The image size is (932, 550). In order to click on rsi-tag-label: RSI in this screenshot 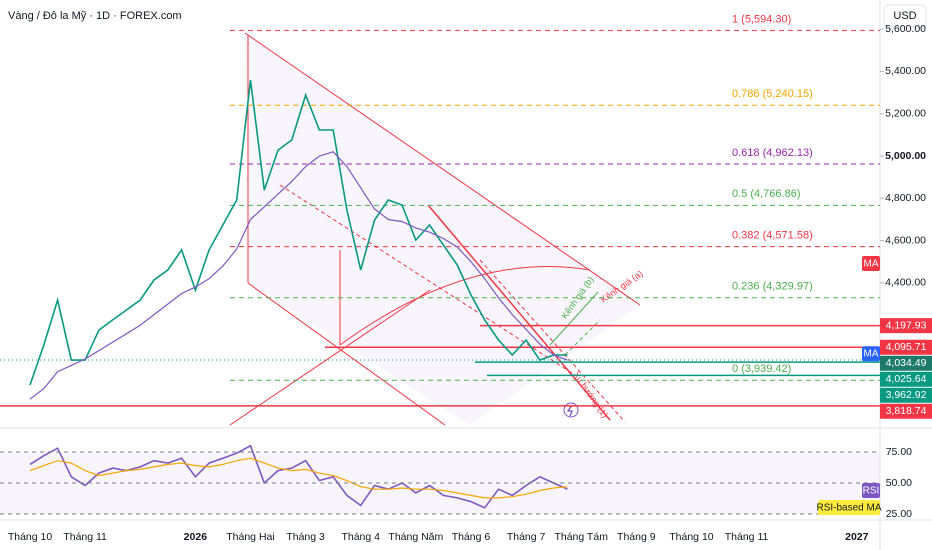, I will do `click(871, 491)`.